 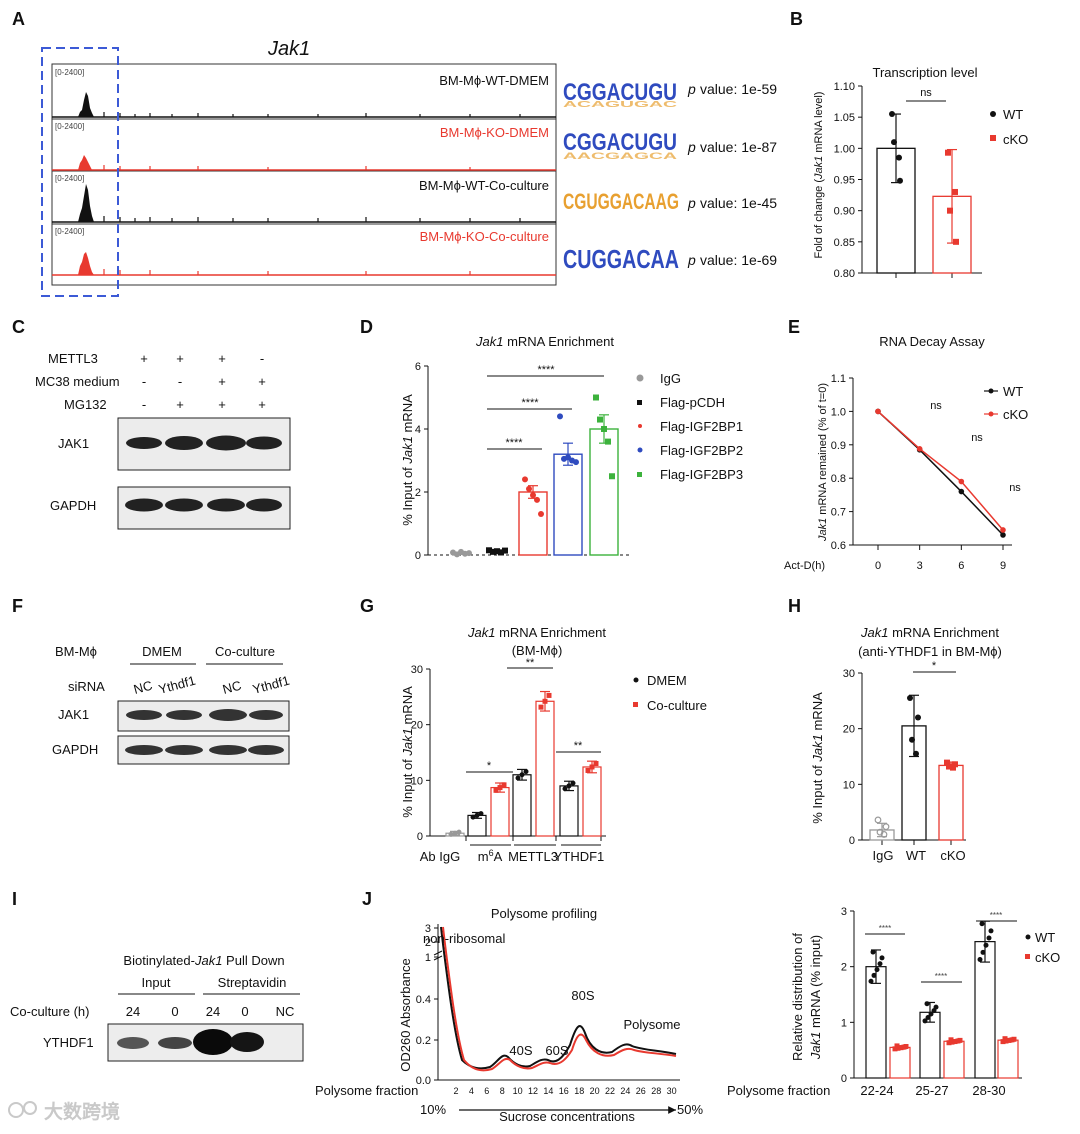 What do you see at coordinates (670, 378) in the screenshot?
I see `legend-label: IgG` at bounding box center [670, 378].